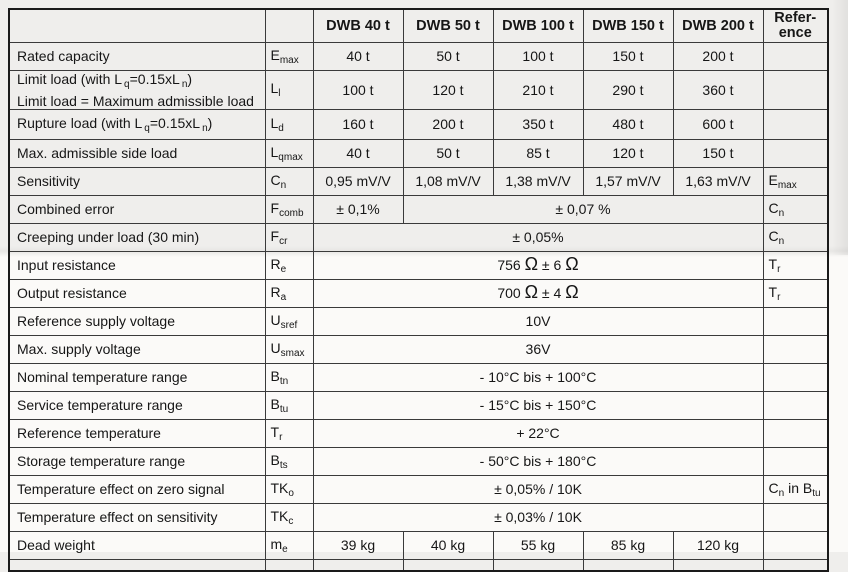 Image resolution: width=848 pixels, height=572 pixels. Describe the element at coordinates (289, 181) in the screenshot. I see `symbol-cell: Cn` at that location.